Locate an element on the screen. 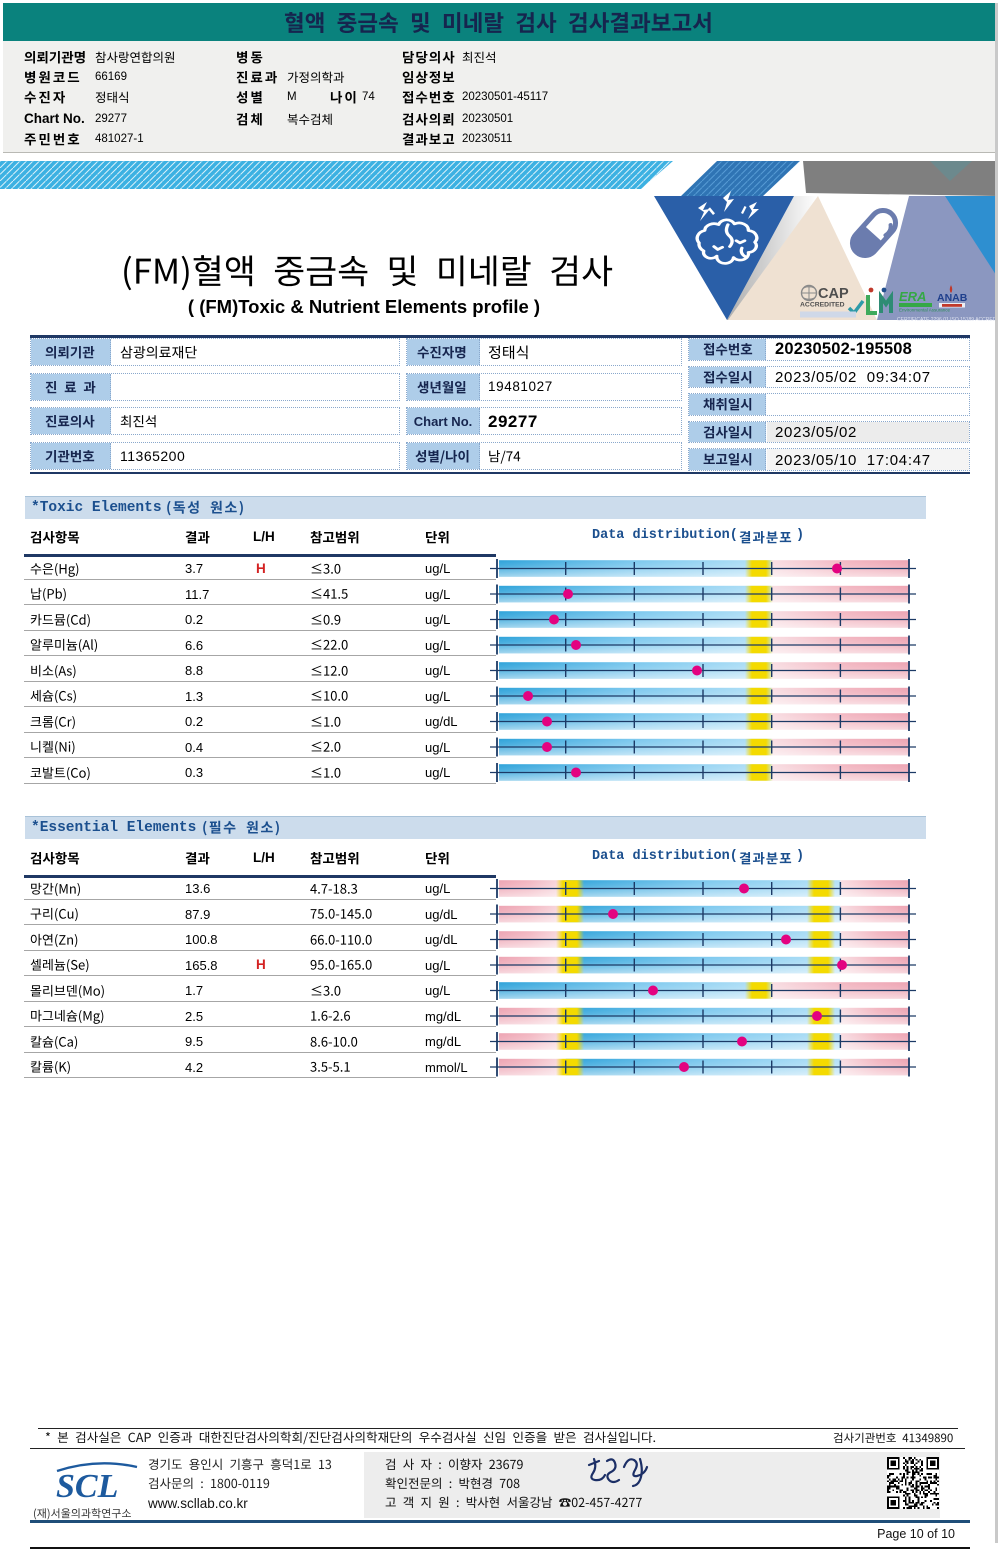  svg-text: ACCREDITED is located at coordinates (822, 305).